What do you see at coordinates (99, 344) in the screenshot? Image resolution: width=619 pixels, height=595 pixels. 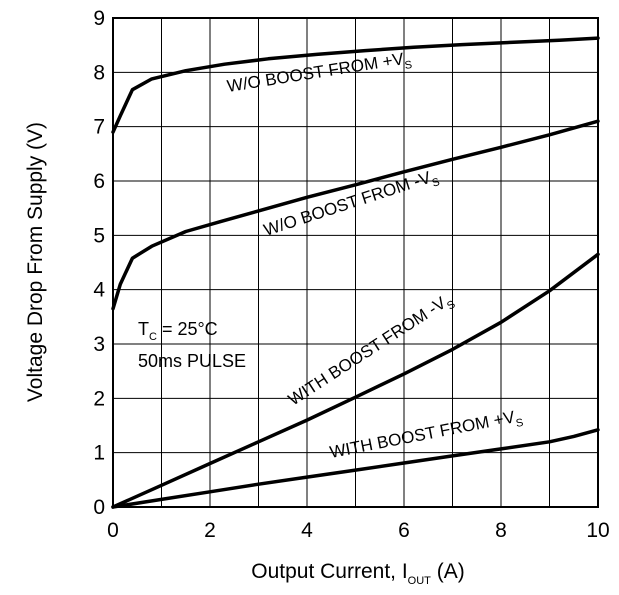 I see `y-tick-label: 3` at bounding box center [99, 344].